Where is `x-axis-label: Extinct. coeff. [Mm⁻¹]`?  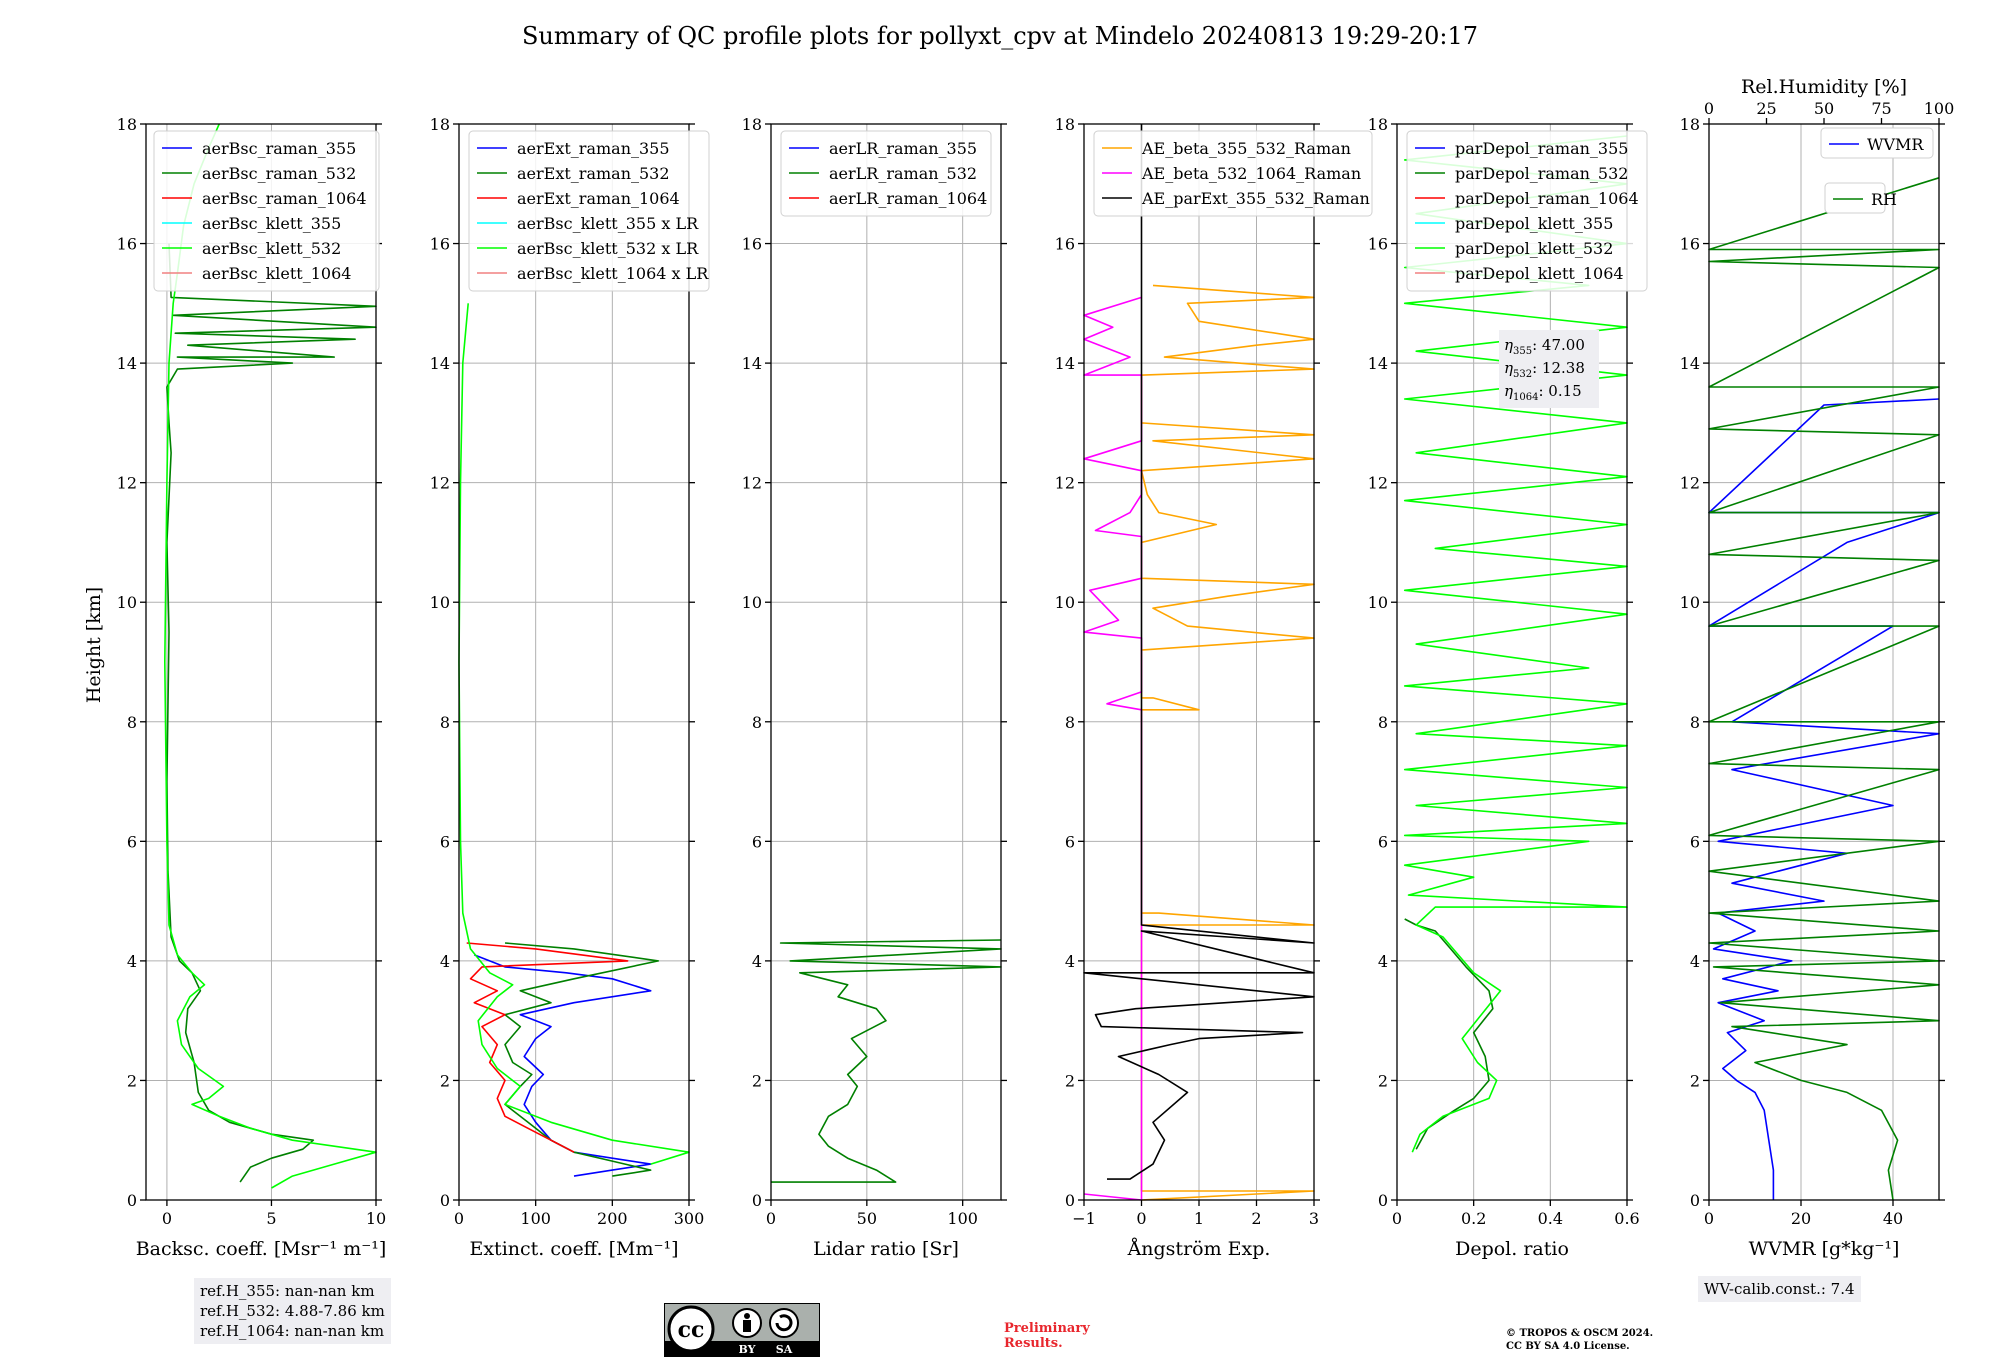 x-axis-label: Extinct. coeff. [Mm⁻¹] is located at coordinates (573, 1249).